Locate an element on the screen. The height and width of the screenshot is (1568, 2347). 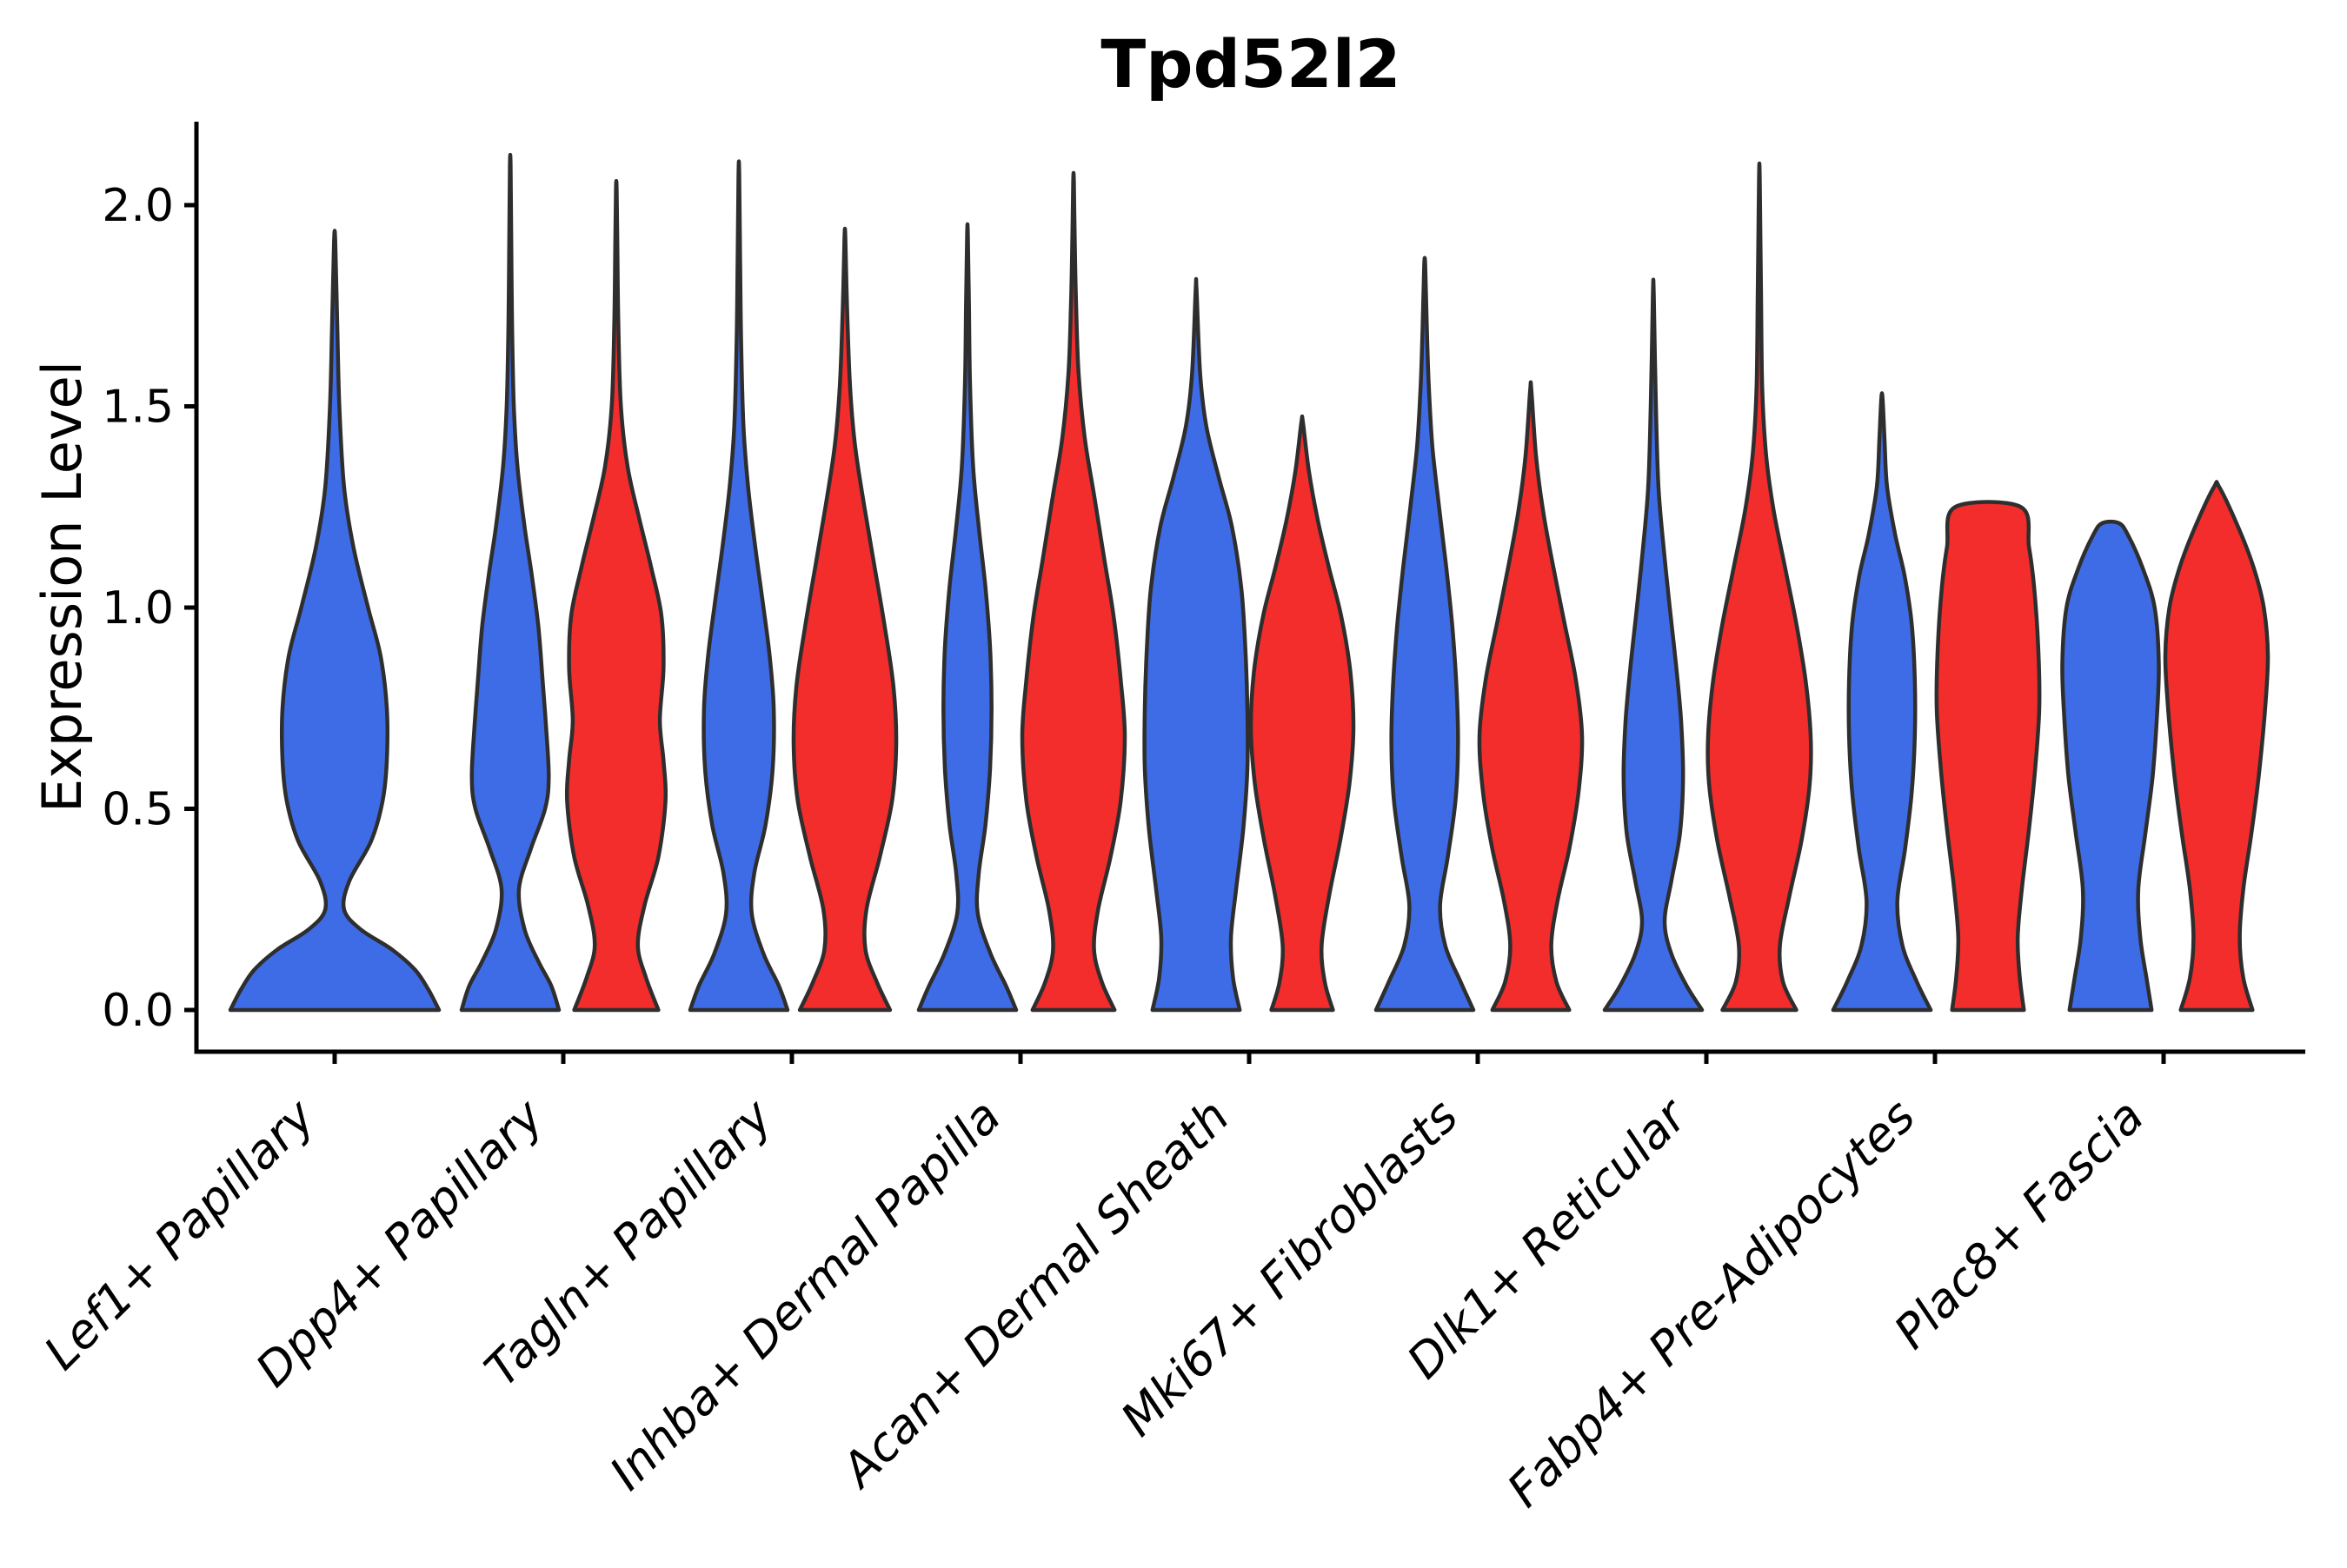
violin-6-red is located at coordinates (1759, 587).